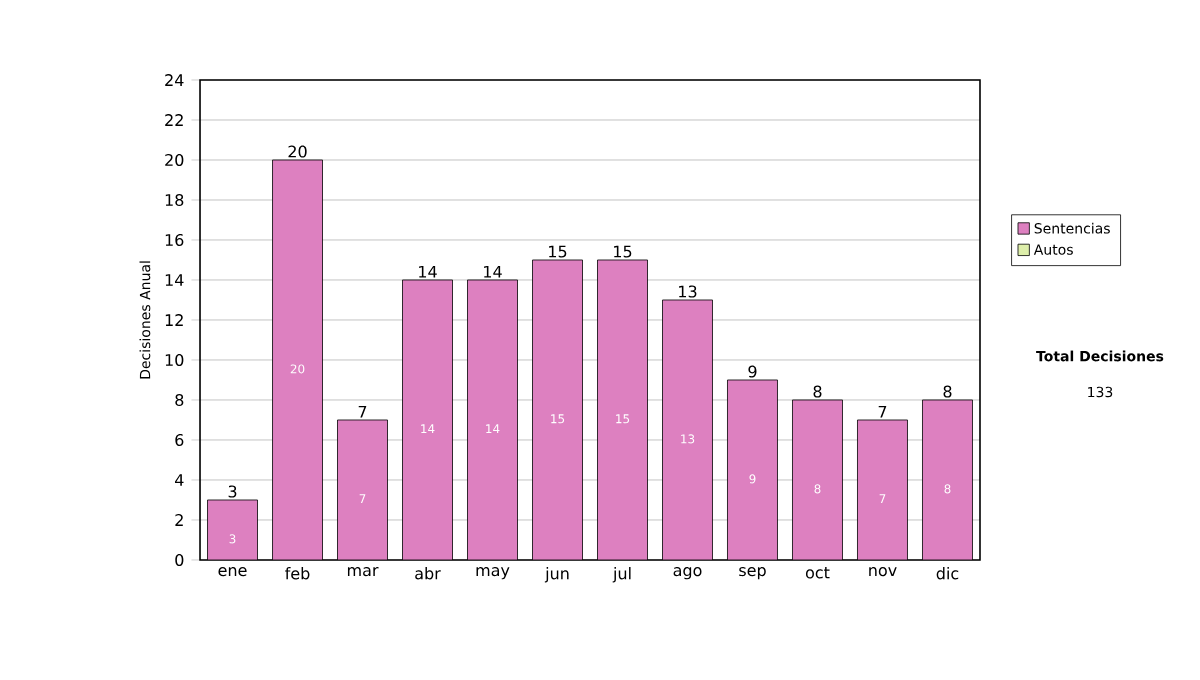 This screenshot has width=1200, height=680. I want to click on total-label: 3, so click(232, 491).